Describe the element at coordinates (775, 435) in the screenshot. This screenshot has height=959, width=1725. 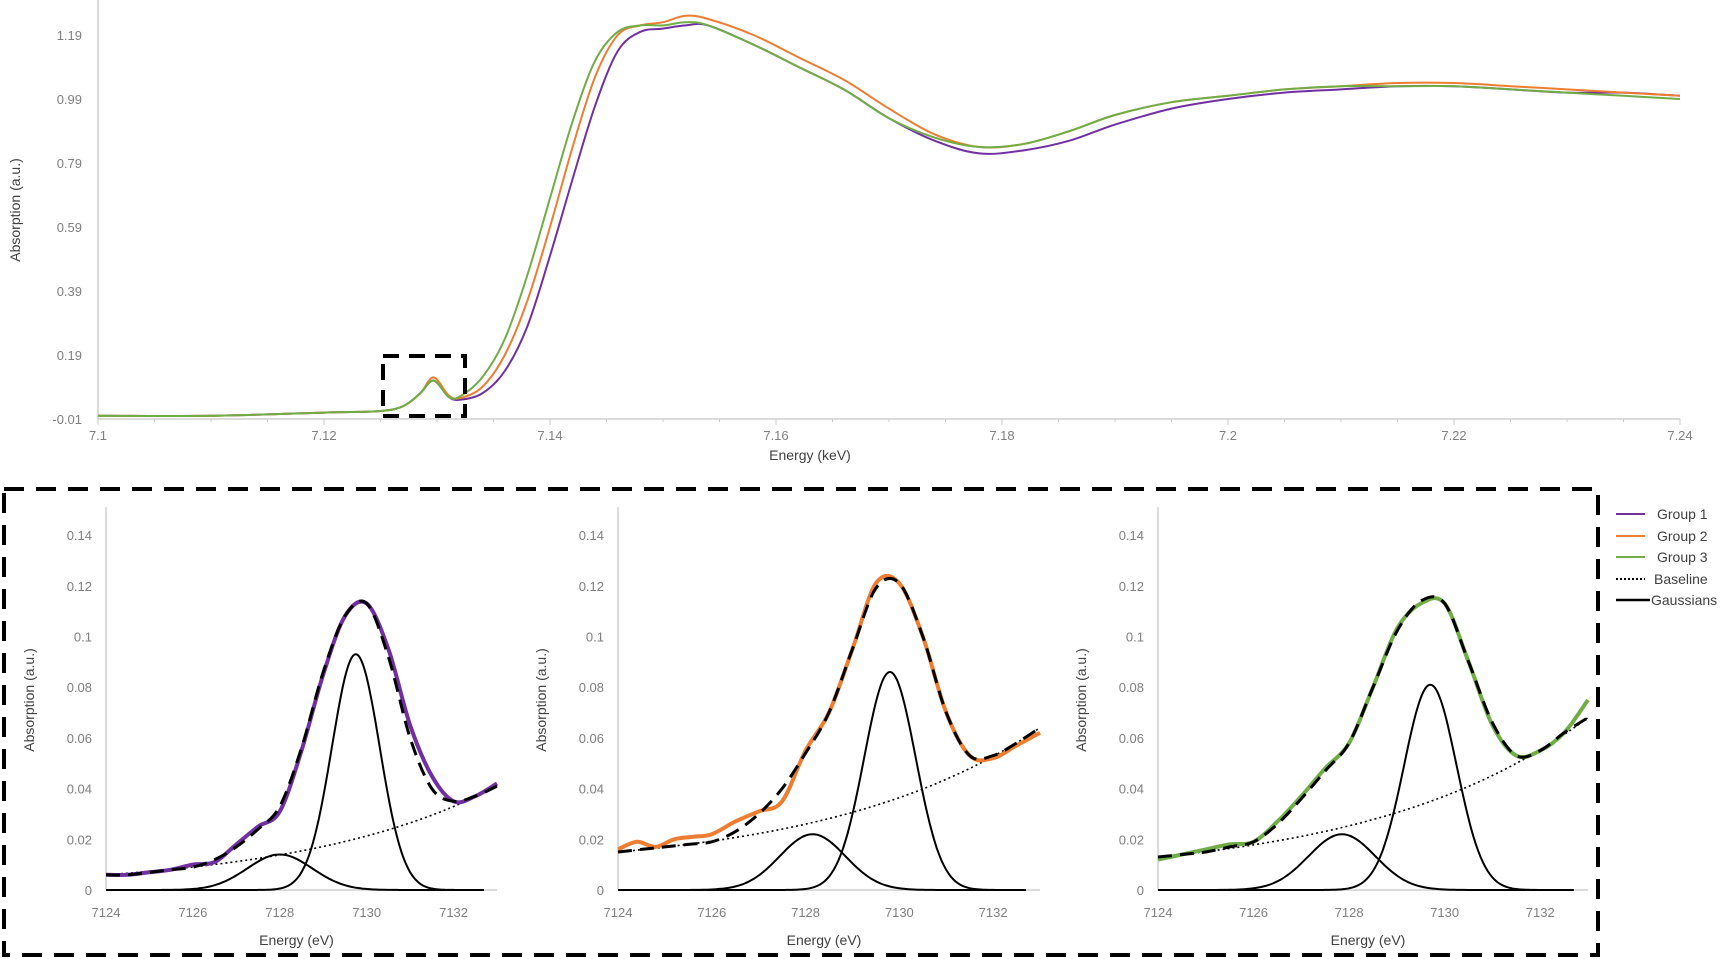
I see `x-tick-label: 7.16` at that location.